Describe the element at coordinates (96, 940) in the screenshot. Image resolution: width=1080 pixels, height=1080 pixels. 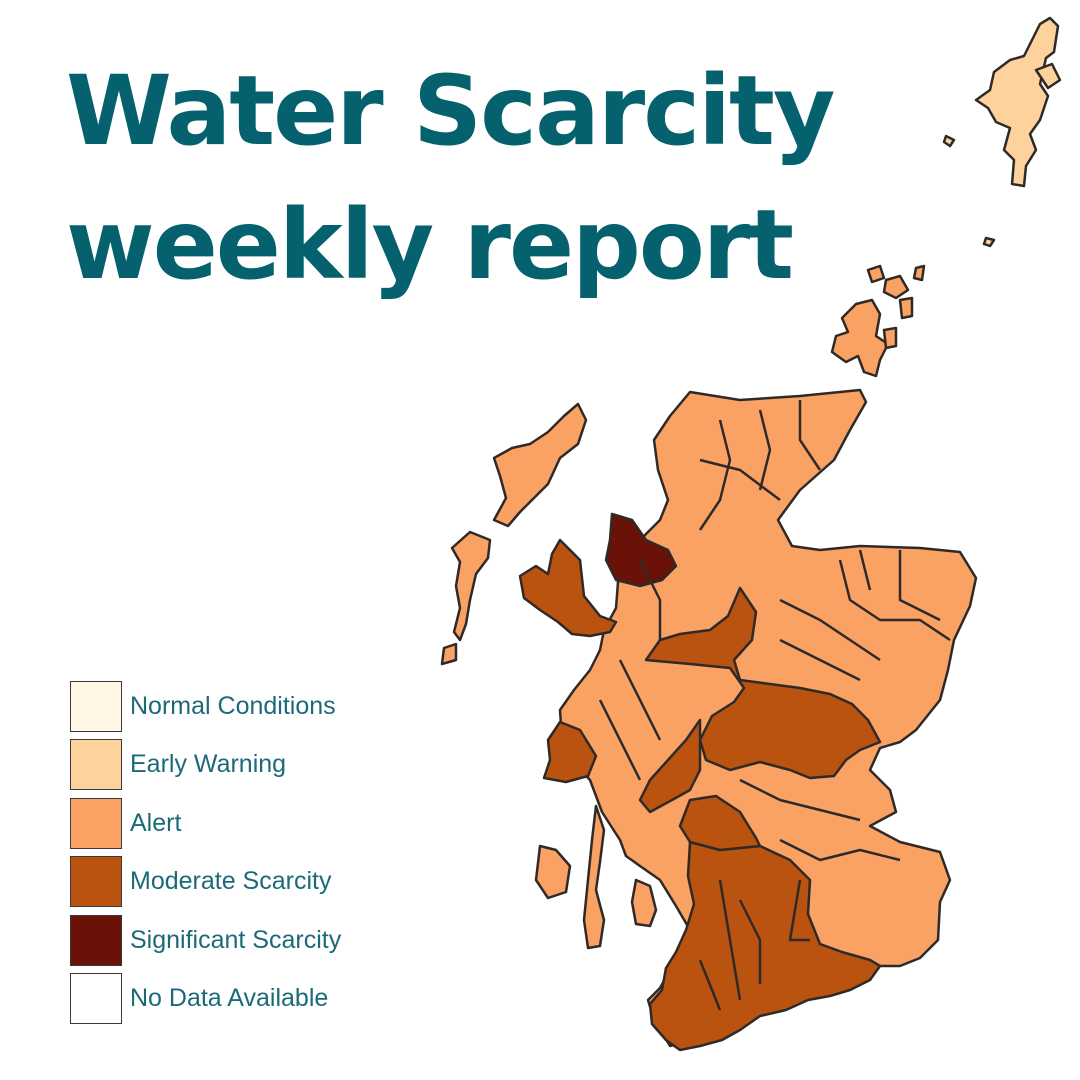
I see `legend-swatch-significant` at that location.